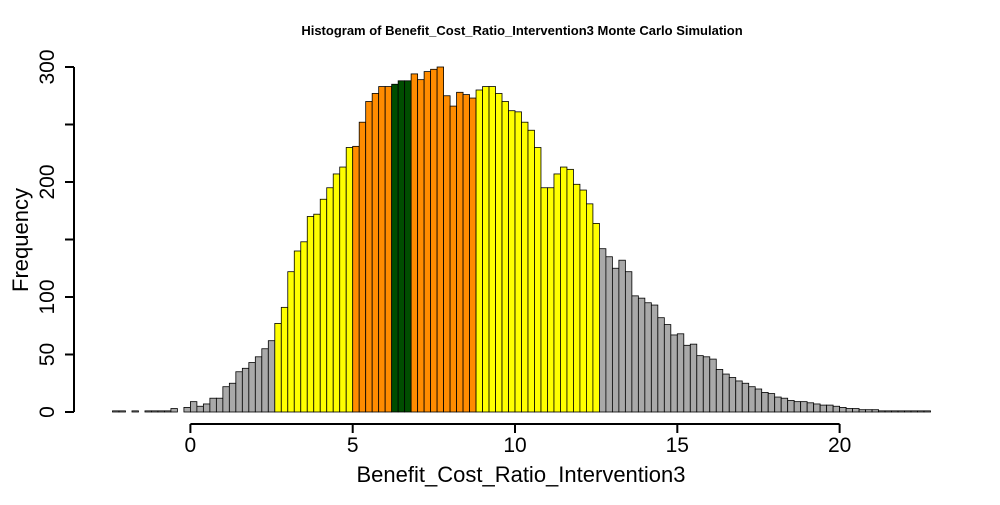 The height and width of the screenshot is (505, 1000). I want to click on x-axis: 0 5 10 15 20, so click(518, 440).